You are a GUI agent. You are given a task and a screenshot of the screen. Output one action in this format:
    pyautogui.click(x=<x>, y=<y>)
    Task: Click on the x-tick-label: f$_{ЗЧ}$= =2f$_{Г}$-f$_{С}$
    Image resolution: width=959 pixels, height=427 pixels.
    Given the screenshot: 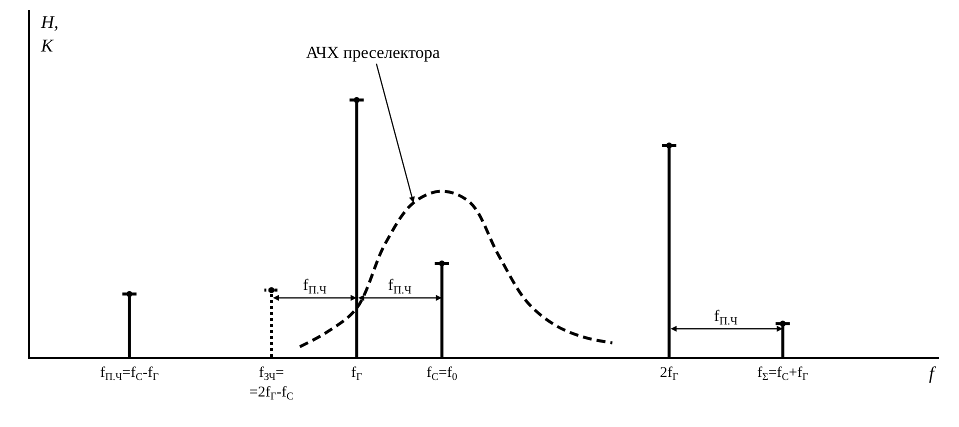 What is the action you would take?
    pyautogui.click(x=271, y=383)
    